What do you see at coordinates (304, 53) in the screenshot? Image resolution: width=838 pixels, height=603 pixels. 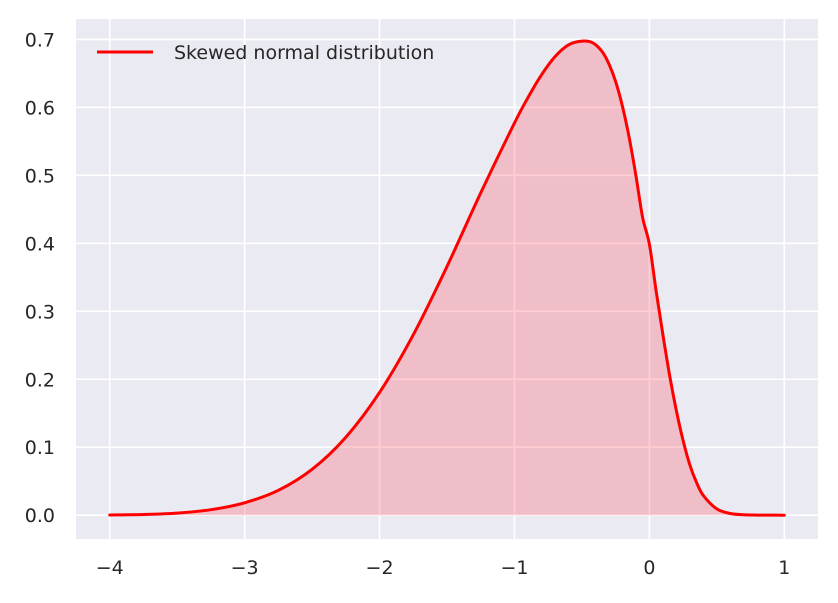 I see `legend-label: Skewed normal distribution` at bounding box center [304, 53].